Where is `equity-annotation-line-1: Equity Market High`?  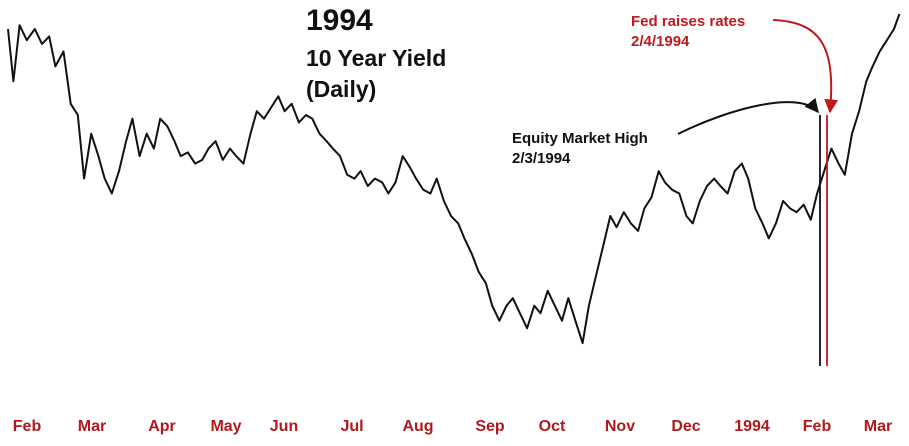
equity-annotation-line-1: Equity Market High is located at coordinates (580, 138).